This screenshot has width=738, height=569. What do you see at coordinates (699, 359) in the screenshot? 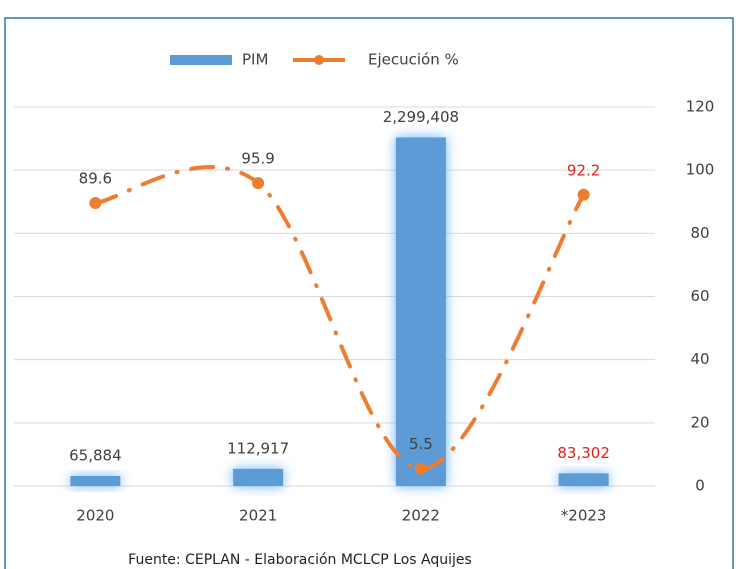
I see `y2-tick-label: 40` at bounding box center [699, 359].